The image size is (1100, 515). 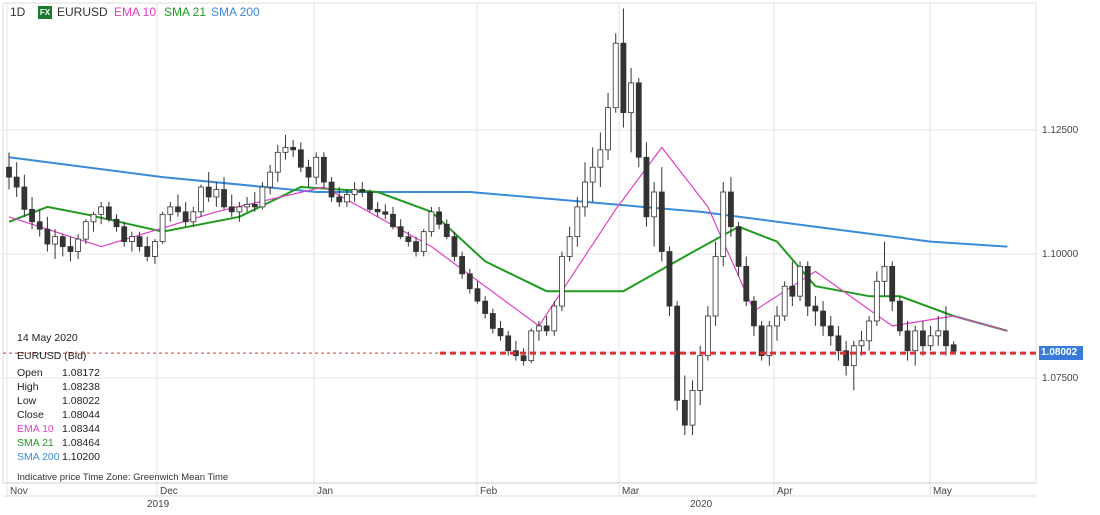 I want to click on info-sma21-value: 1.08464, so click(x=81, y=443).